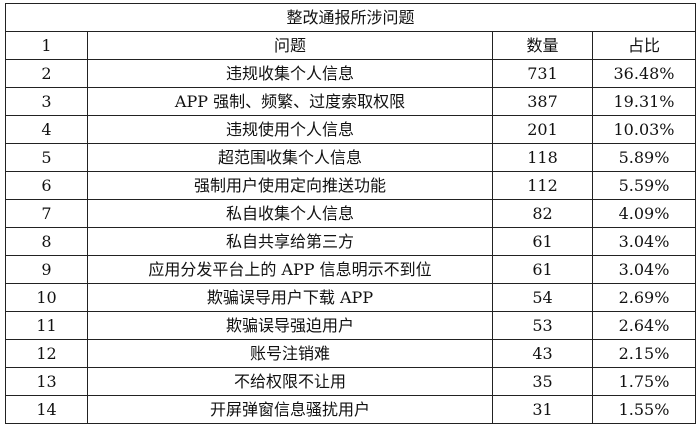  What do you see at coordinates (290, 101) in the screenshot?
I see `issue-cell: APP 强制、频繁、过度索取权限` at bounding box center [290, 101].